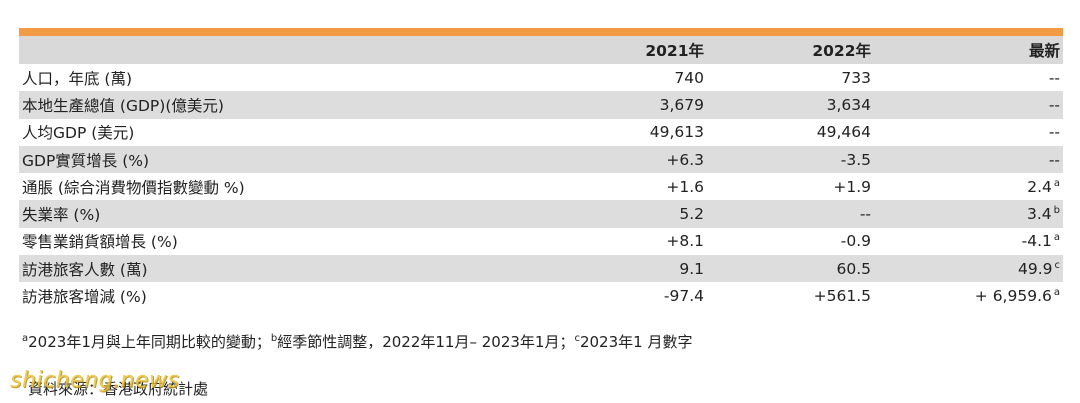 This screenshot has height=403, width=1080. I want to click on row-label: 人均GDP (美元), so click(260, 132).